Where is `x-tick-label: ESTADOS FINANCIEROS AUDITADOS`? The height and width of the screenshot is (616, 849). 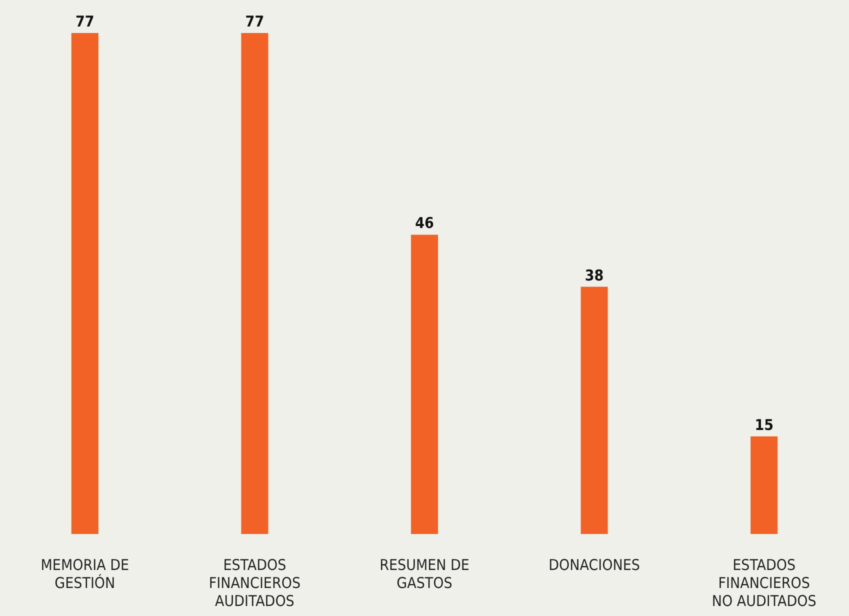 x-tick-label: ESTADOS FINANCIEROS AUDITADOS is located at coordinates (254, 583).